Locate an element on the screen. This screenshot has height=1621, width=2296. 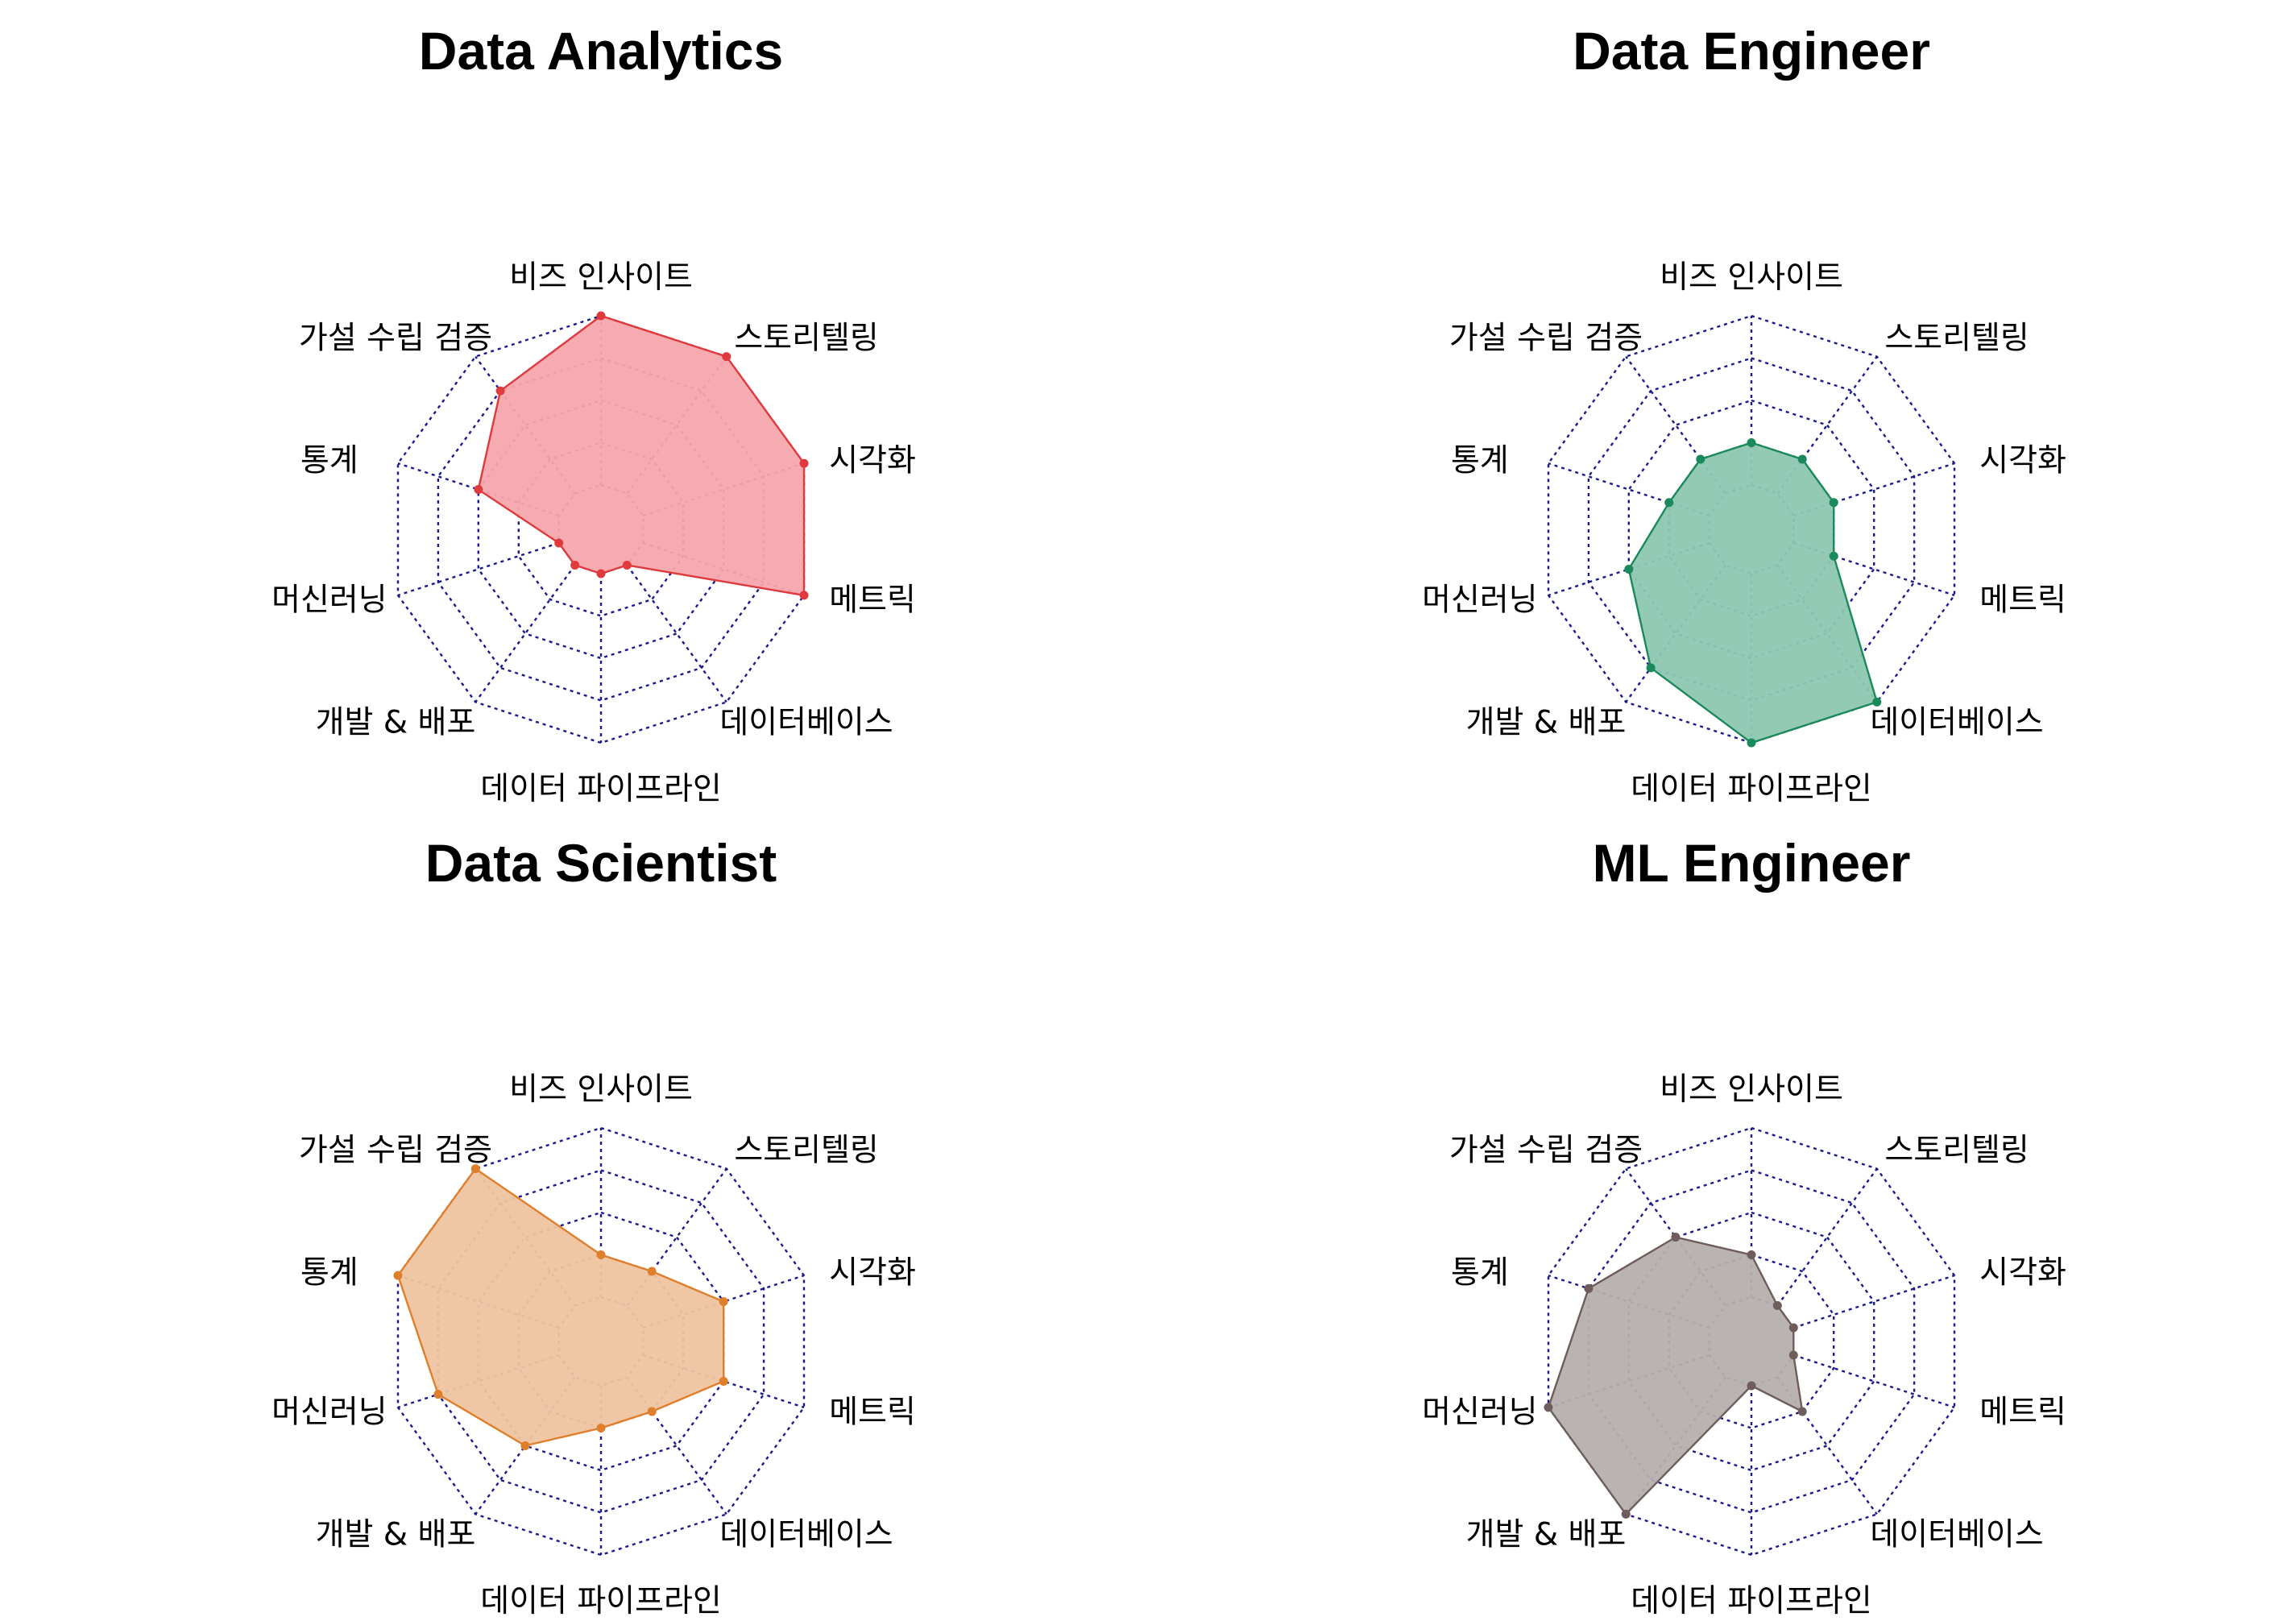
chart-title: ML Engineer is located at coordinates (1752, 863).